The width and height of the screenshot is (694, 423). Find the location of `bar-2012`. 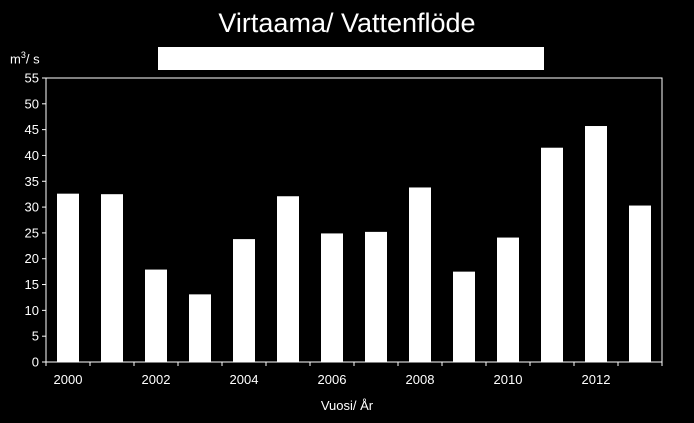

bar-2012 is located at coordinates (596, 244).